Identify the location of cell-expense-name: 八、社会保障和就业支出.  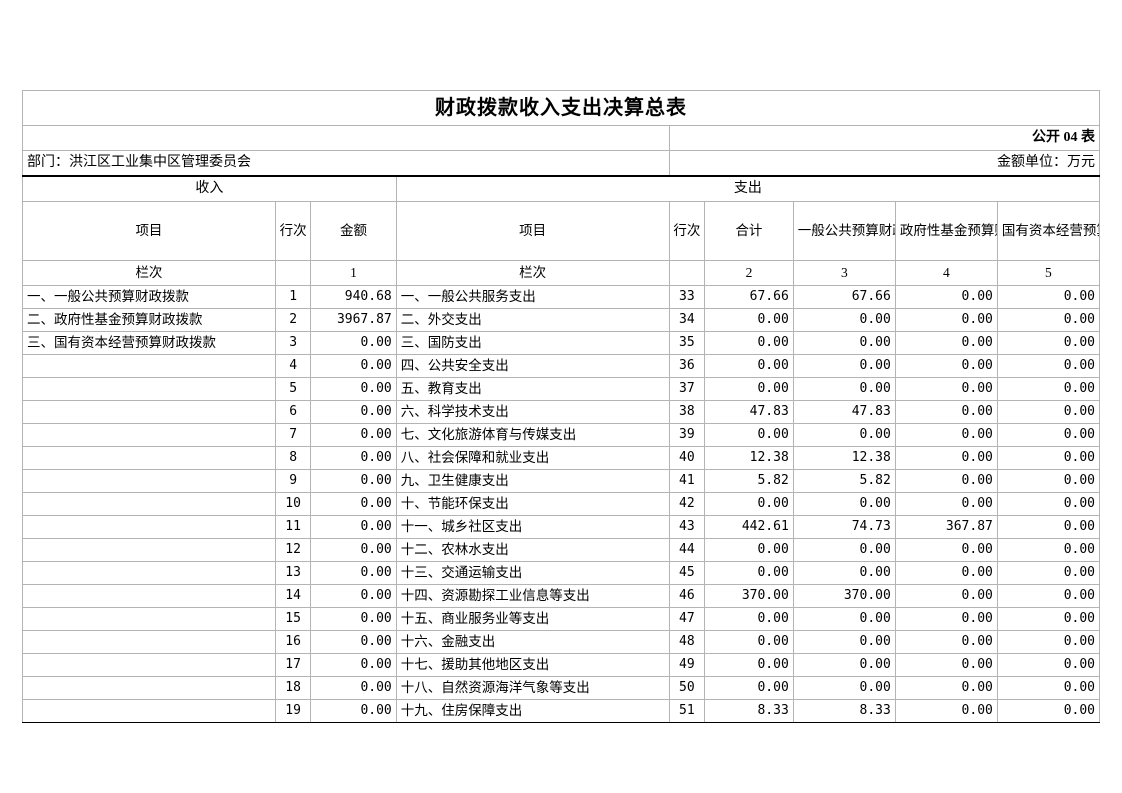
(532, 458).